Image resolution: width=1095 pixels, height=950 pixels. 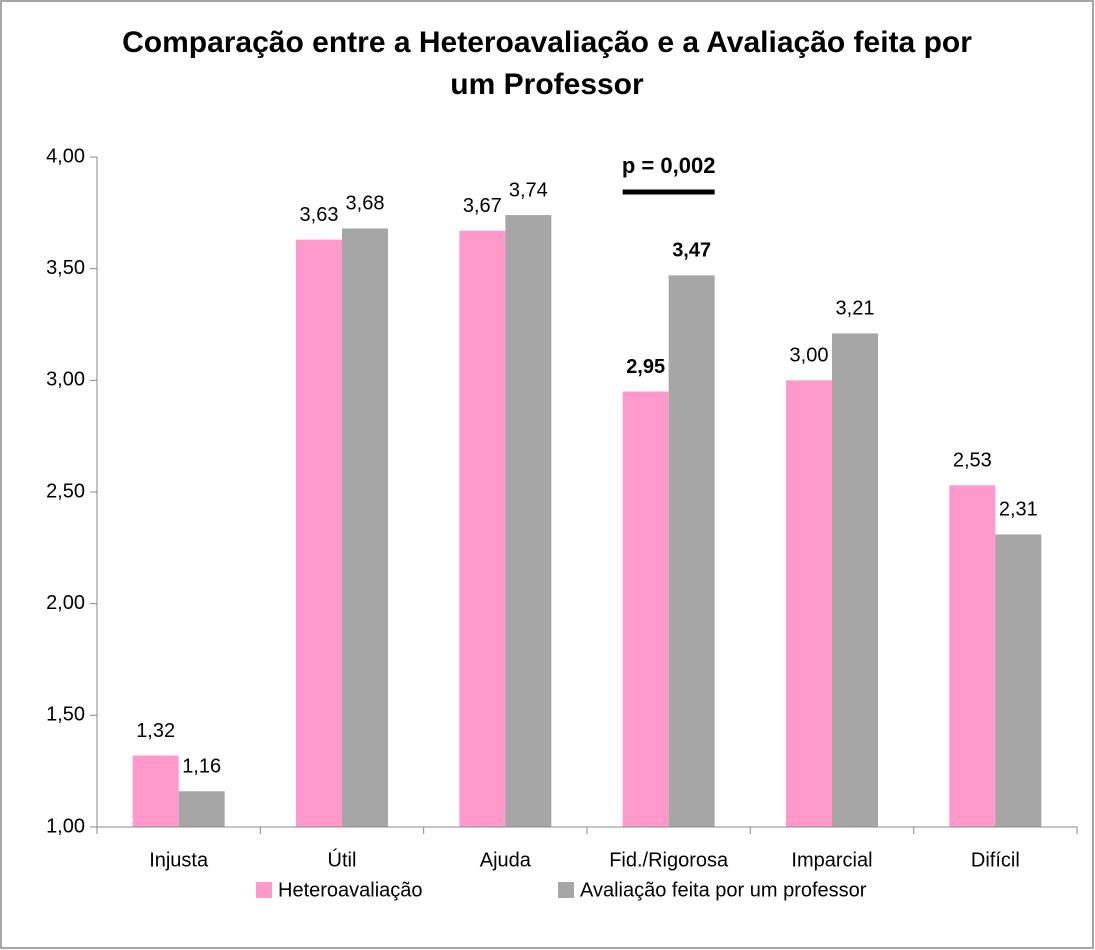 What do you see at coordinates (65, 603) in the screenshot?
I see `y-tick-label: 2,00` at bounding box center [65, 603].